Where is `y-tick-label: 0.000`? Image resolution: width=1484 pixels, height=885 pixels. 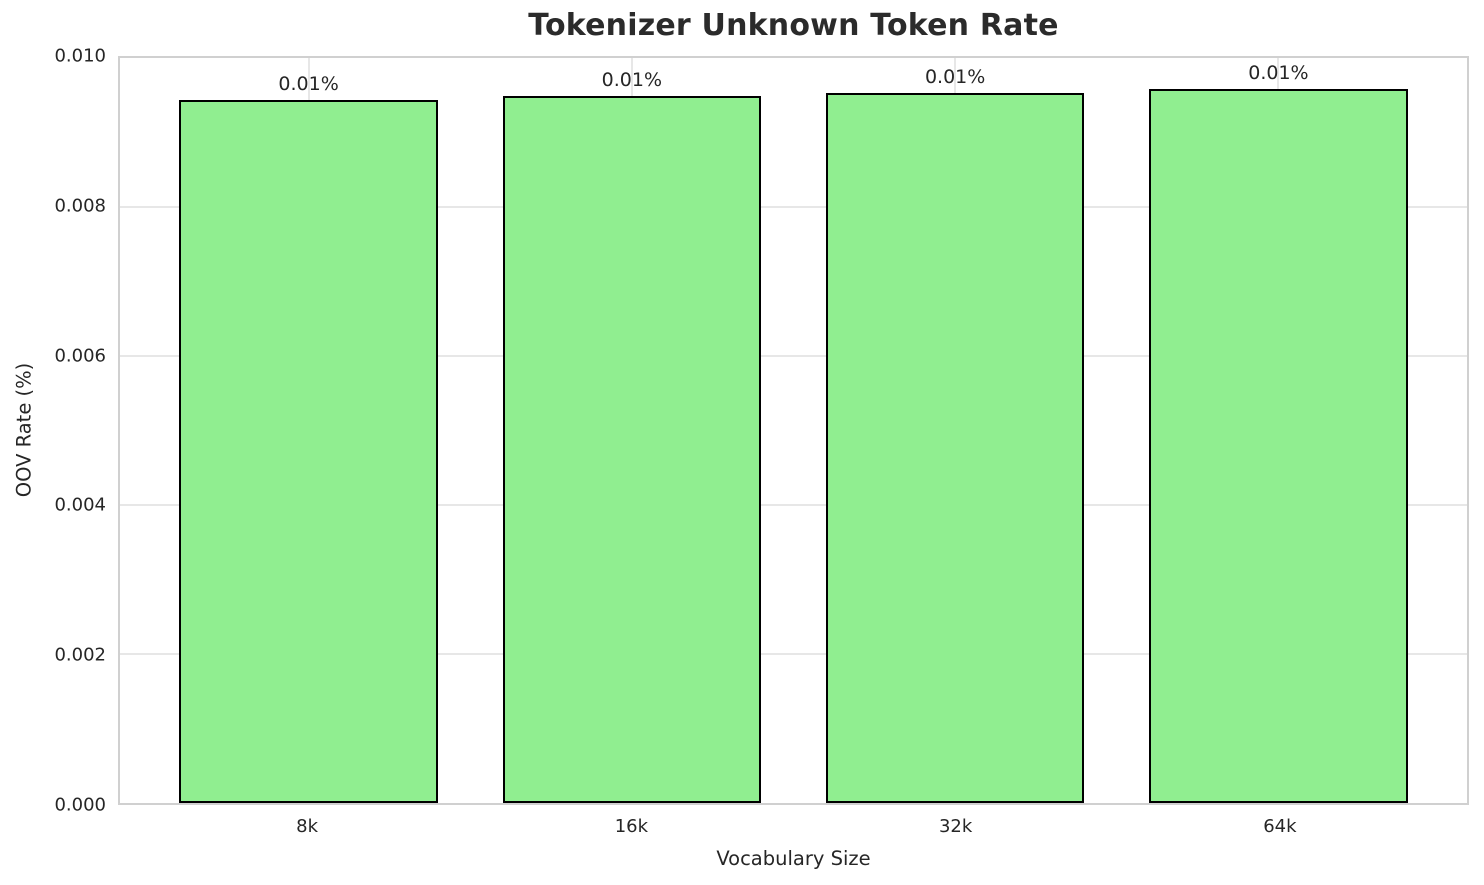
y-tick-label: 0.000 is located at coordinates (80, 805).